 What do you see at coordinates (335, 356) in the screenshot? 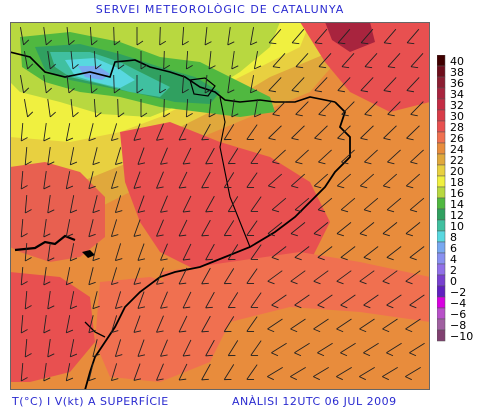
I see `field-sea-south` at bounding box center [335, 356].